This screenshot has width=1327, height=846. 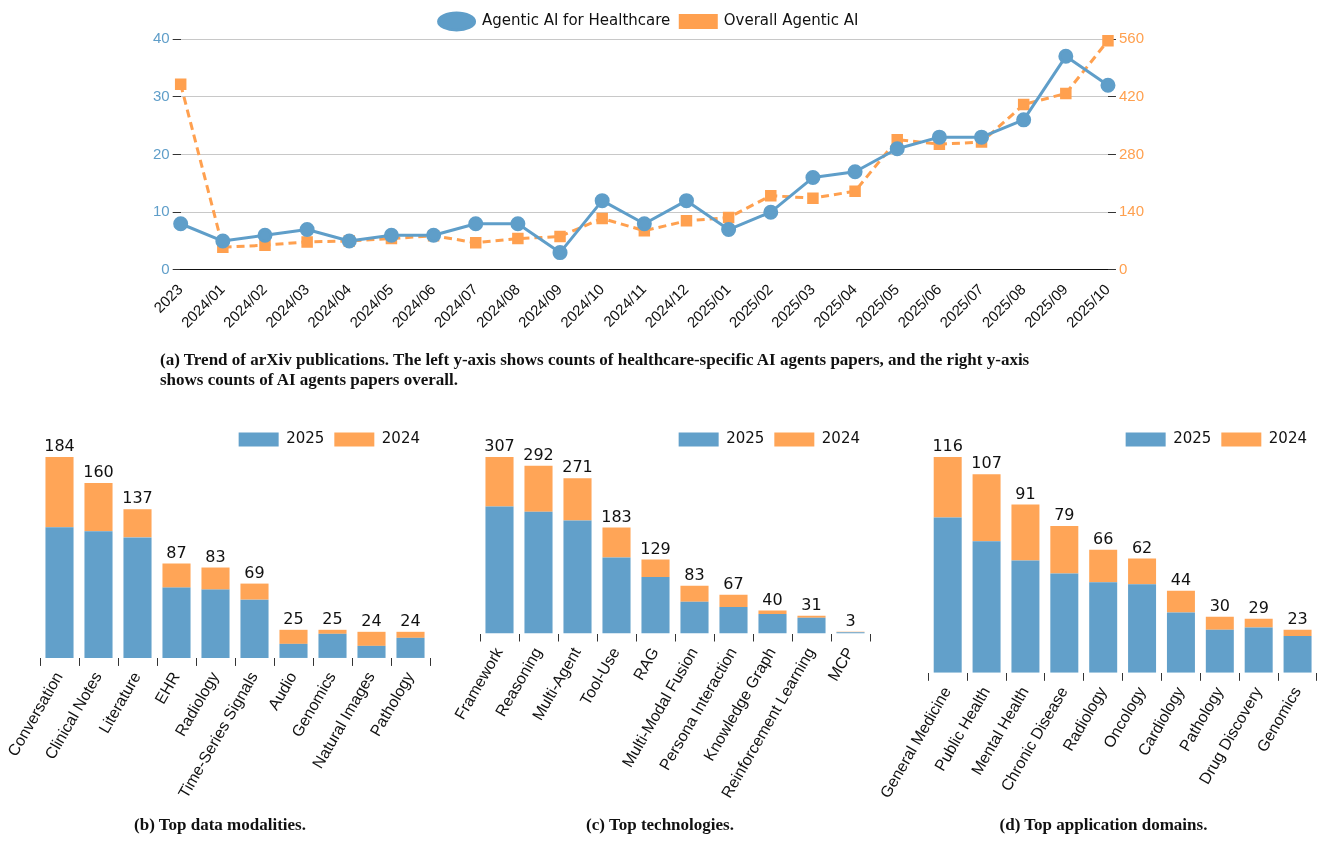 What do you see at coordinates (655, 548) in the screenshot?
I see `annotation: 129` at bounding box center [655, 548].